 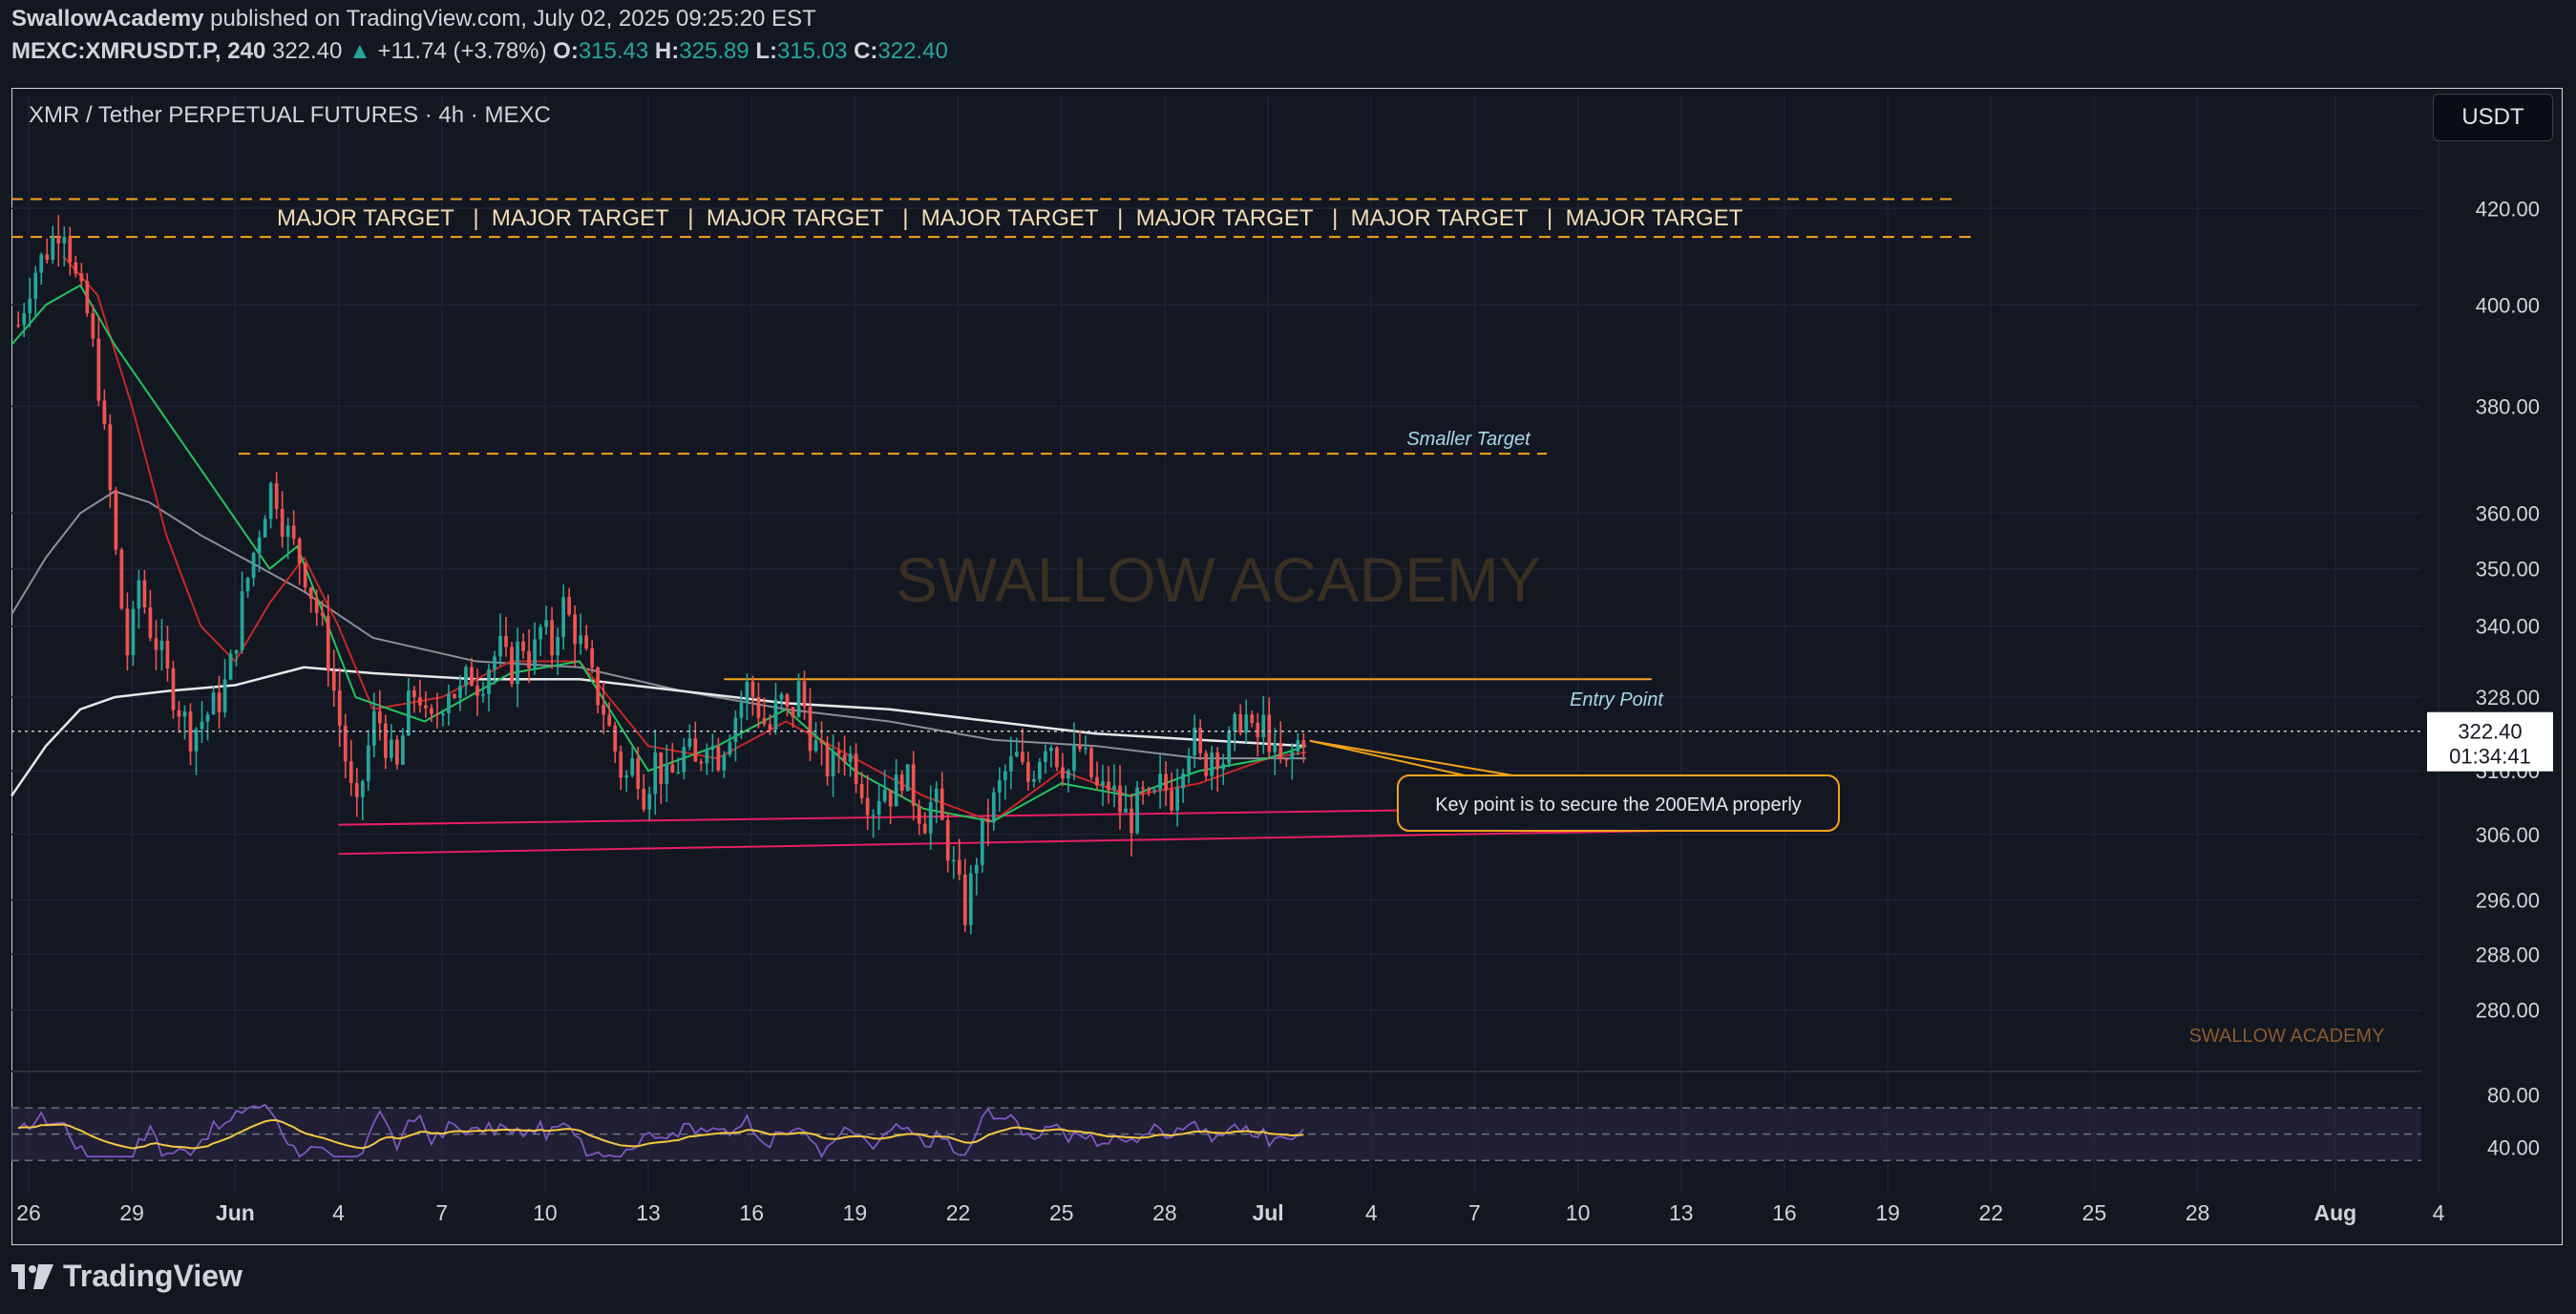 What do you see at coordinates (28, 1212) in the screenshot?
I see `time-tick-label: 26` at bounding box center [28, 1212].